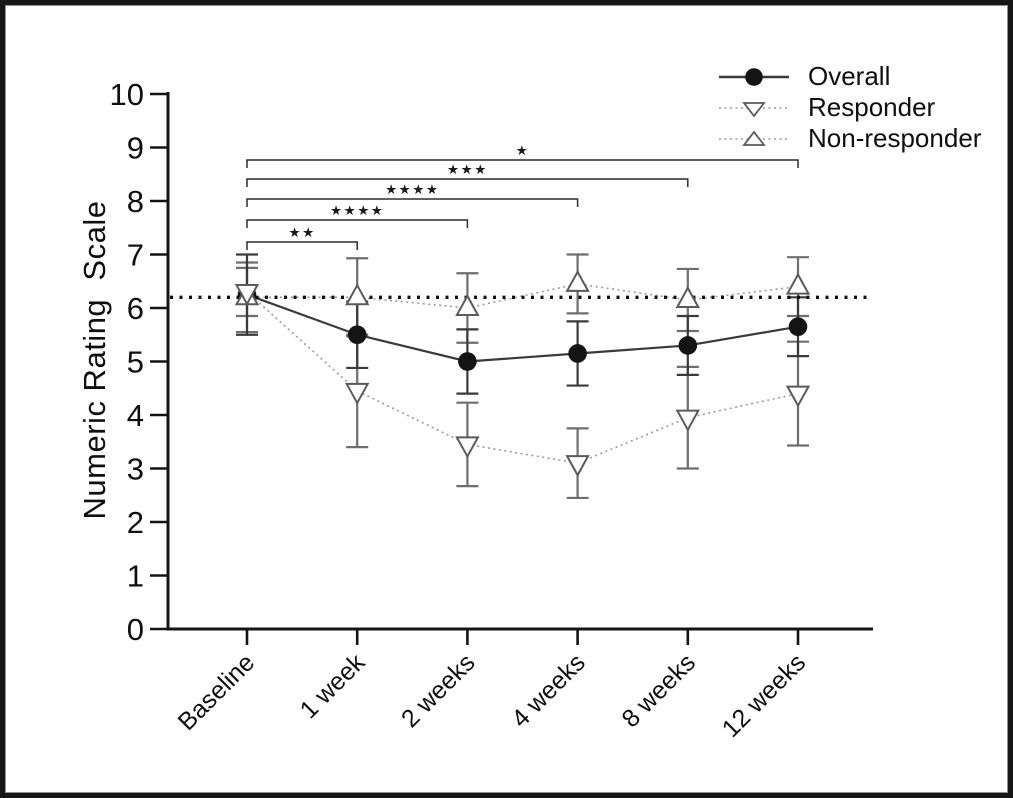  What do you see at coordinates (135, 629) in the screenshot?
I see `y-tick-label: 0` at bounding box center [135, 629].